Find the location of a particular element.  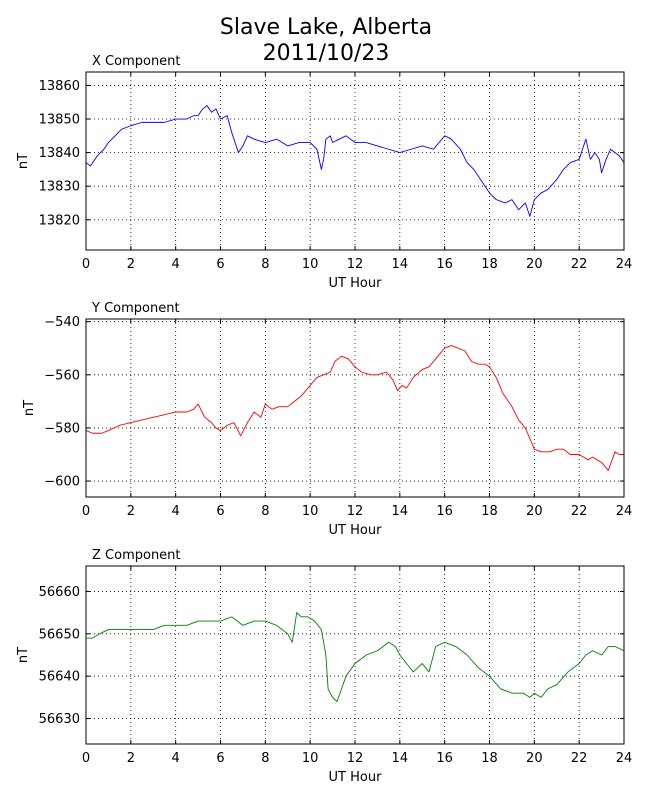

y-tick-label-x-0: 13820 is located at coordinates (59, 220).